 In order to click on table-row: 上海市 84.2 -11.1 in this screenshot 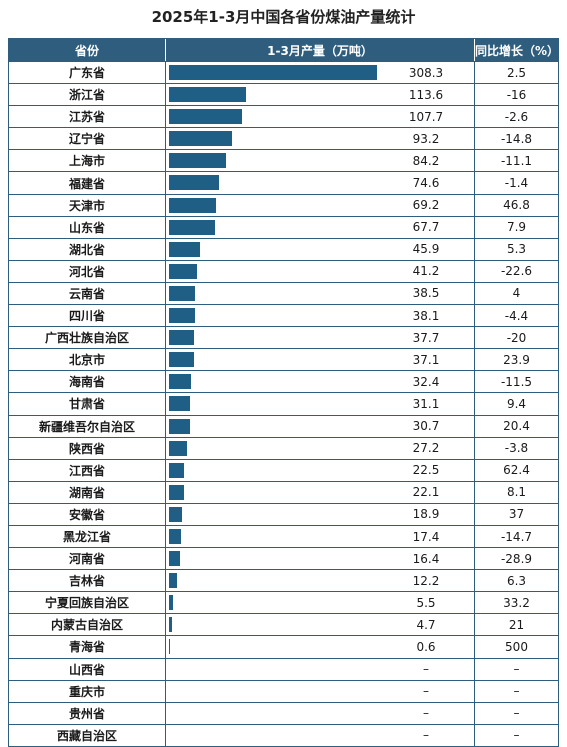, I will do `click(283, 160)`.